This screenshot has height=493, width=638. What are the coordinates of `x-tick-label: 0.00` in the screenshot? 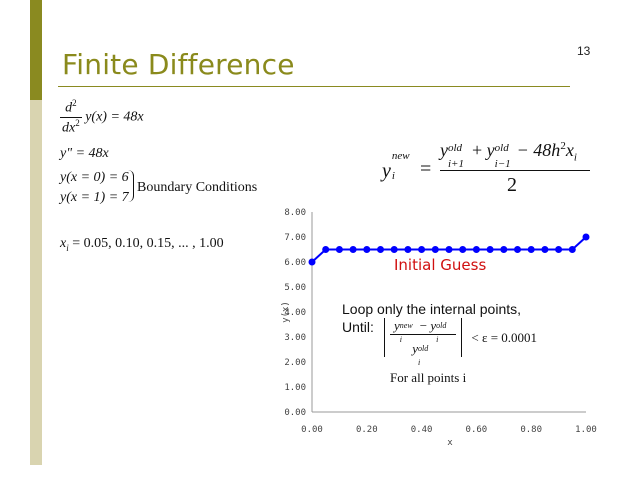 It's located at (312, 430).